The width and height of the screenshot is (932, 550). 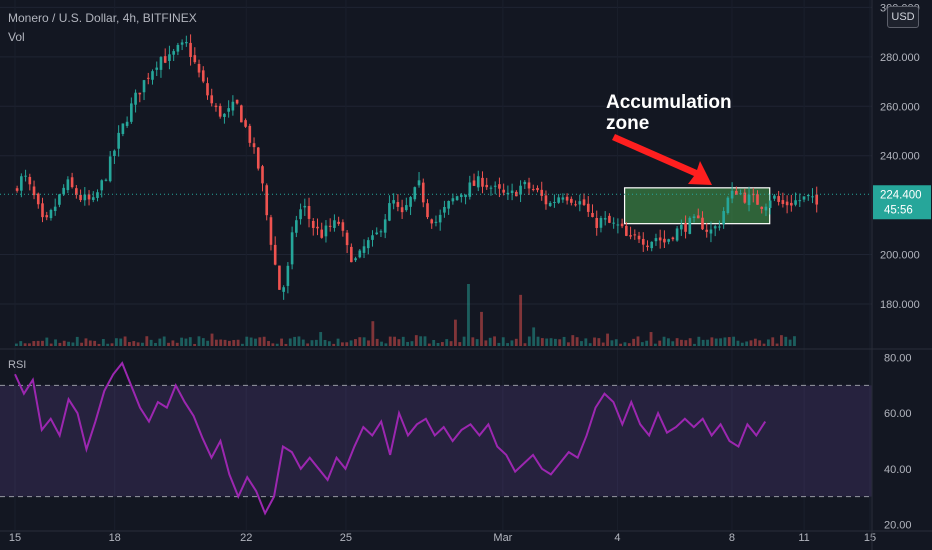 What do you see at coordinates (16, 37) in the screenshot?
I see `volume-legend: Vol` at bounding box center [16, 37].